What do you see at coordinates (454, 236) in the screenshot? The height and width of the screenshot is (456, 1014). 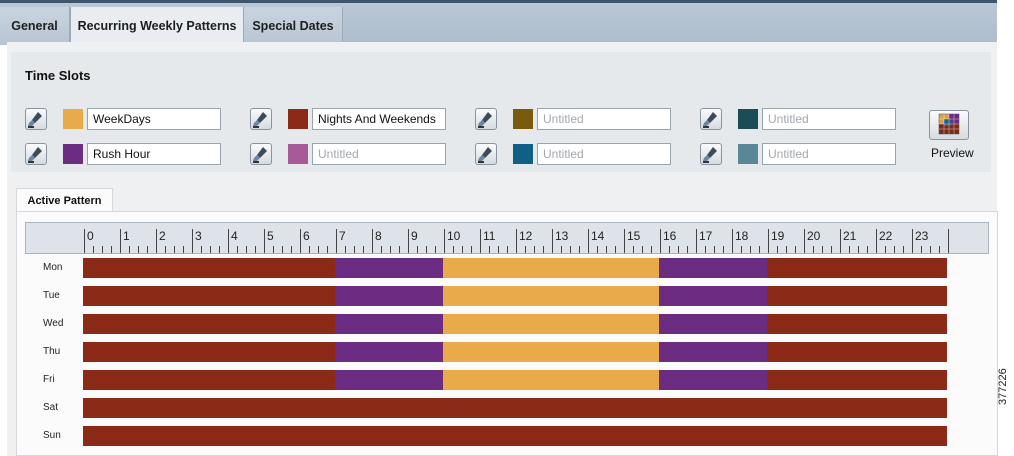 I see `hour-label: 10` at bounding box center [454, 236].